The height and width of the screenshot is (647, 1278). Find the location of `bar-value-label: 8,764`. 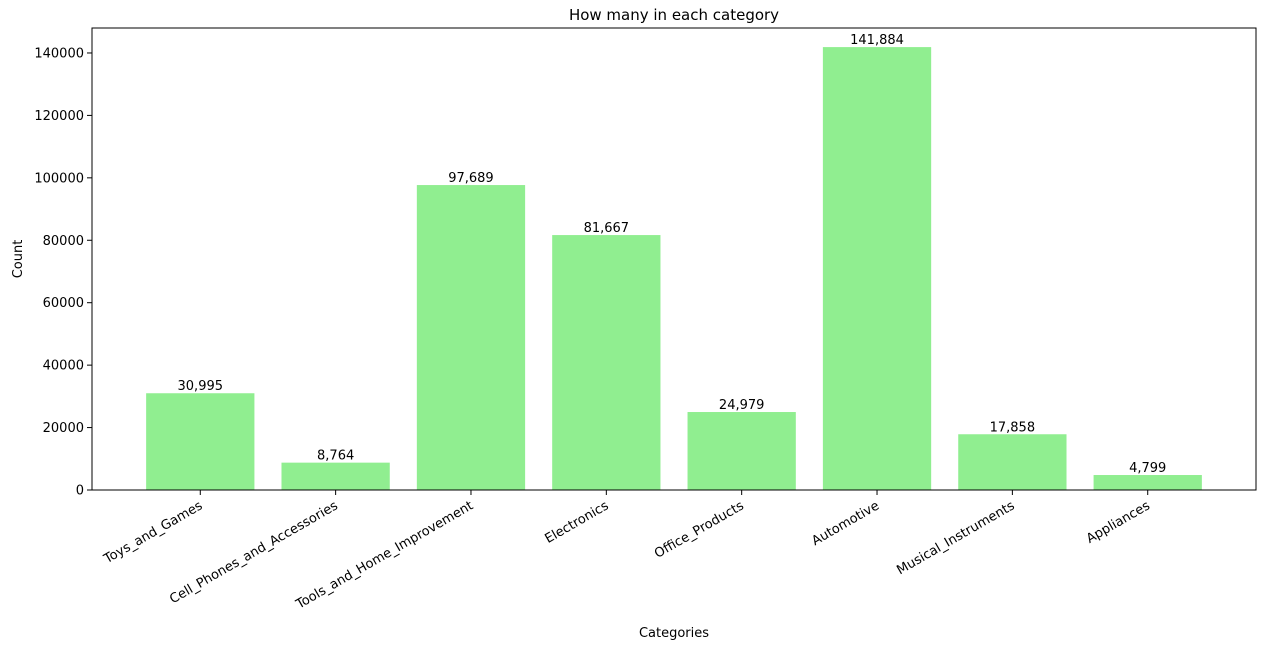

bar-value-label: 8,764 is located at coordinates (335, 456).